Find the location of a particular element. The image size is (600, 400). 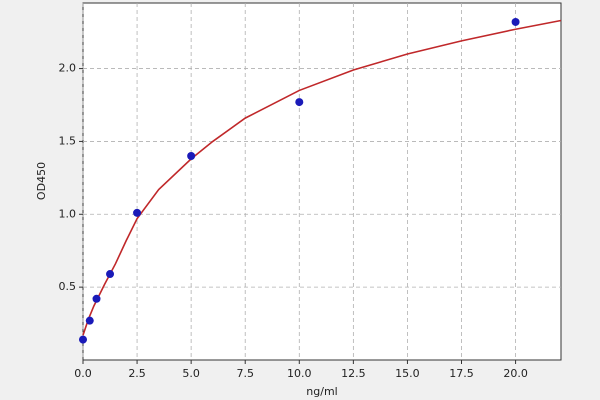

y-tick-label: 2.0 is located at coordinates (68, 68).